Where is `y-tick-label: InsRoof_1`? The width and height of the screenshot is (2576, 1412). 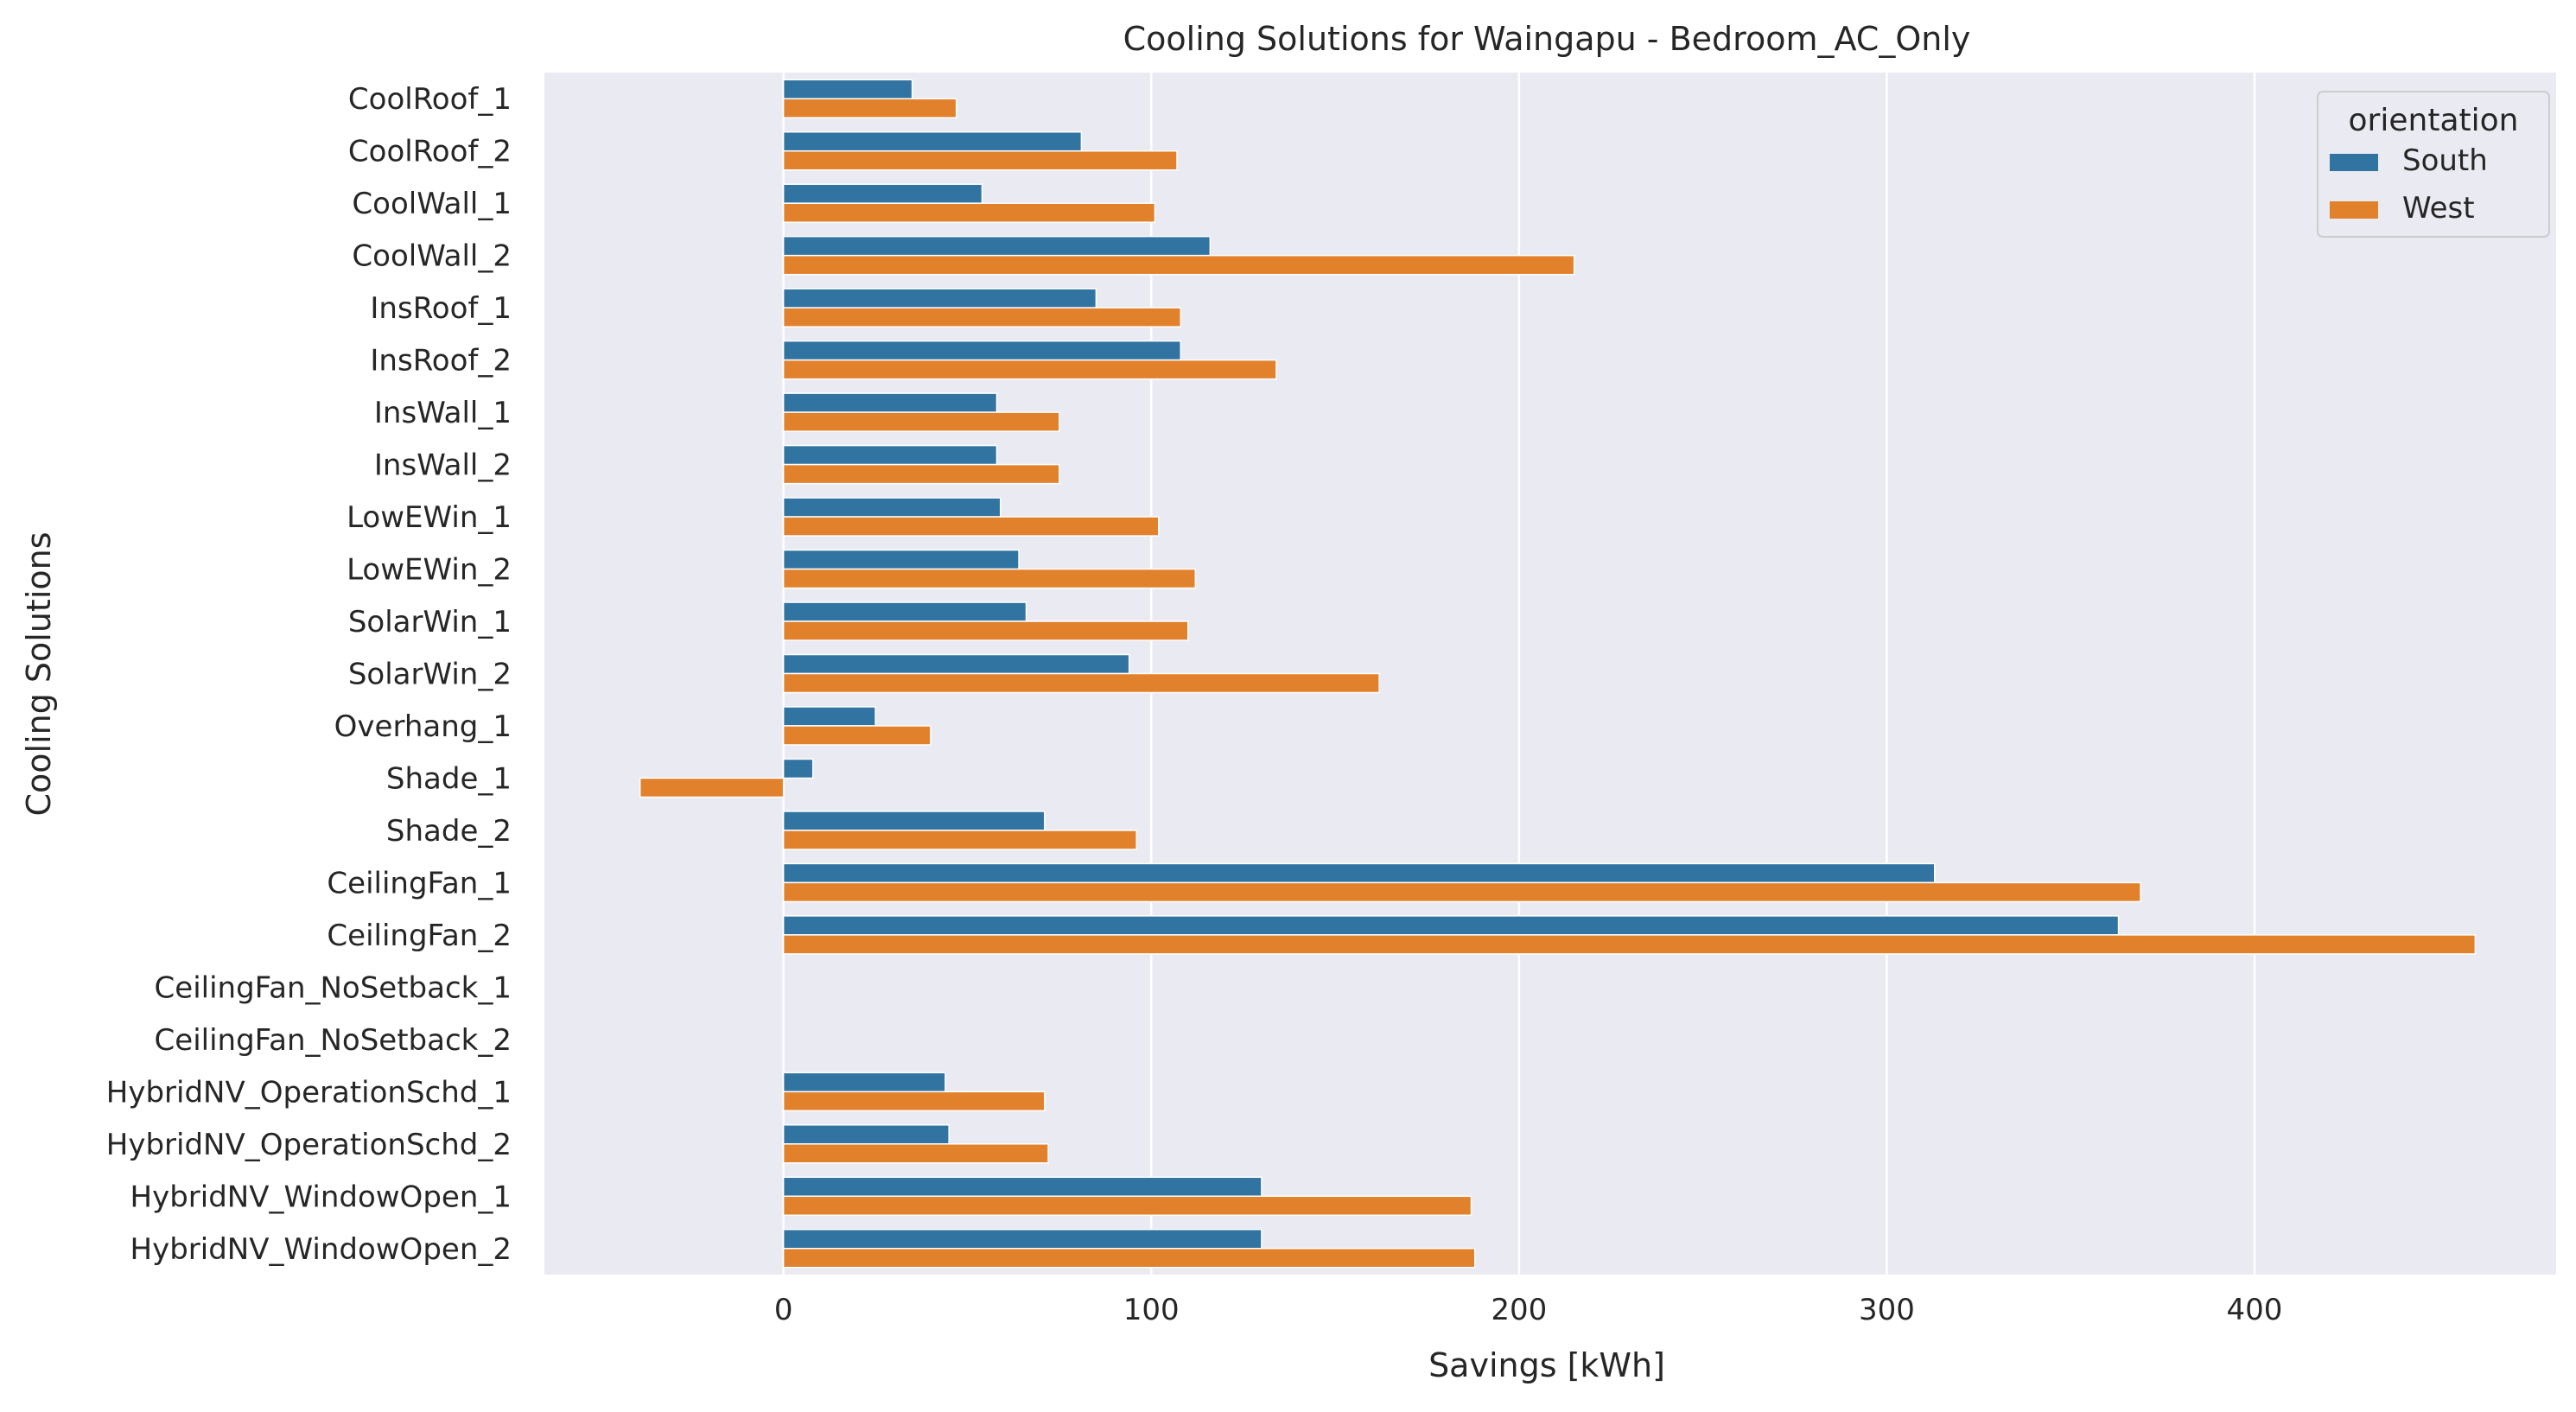
y-tick-label: InsRoof_1 is located at coordinates (441, 309).